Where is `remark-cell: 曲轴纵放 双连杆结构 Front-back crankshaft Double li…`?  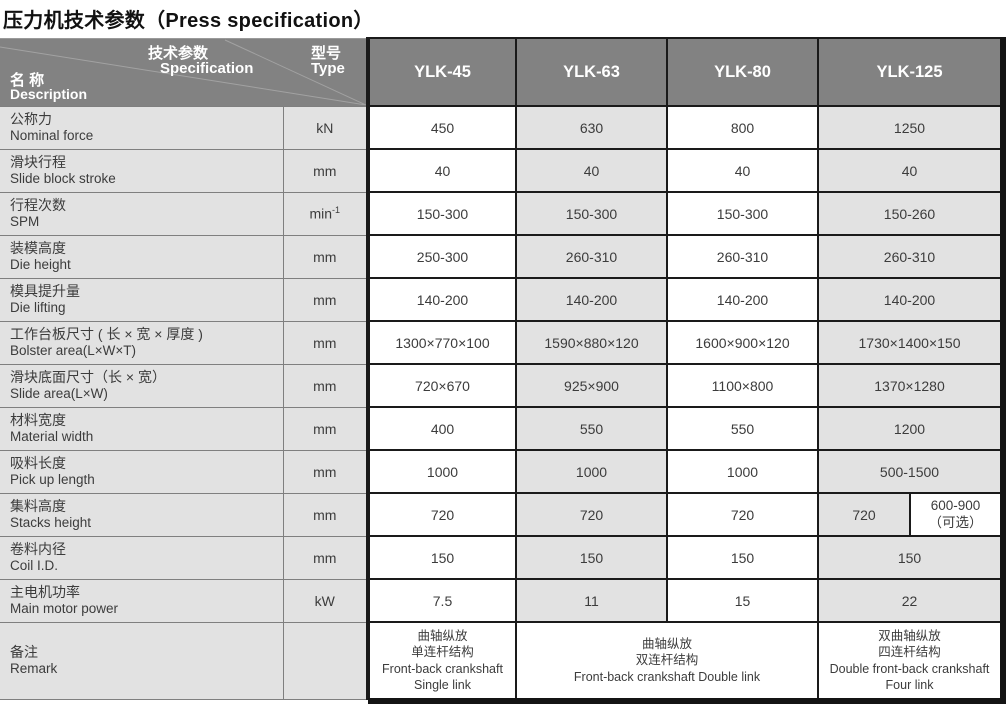 remark-cell: 曲轴纵放 双连杆结构 Front-back crankshaft Double li… is located at coordinates (667, 660).